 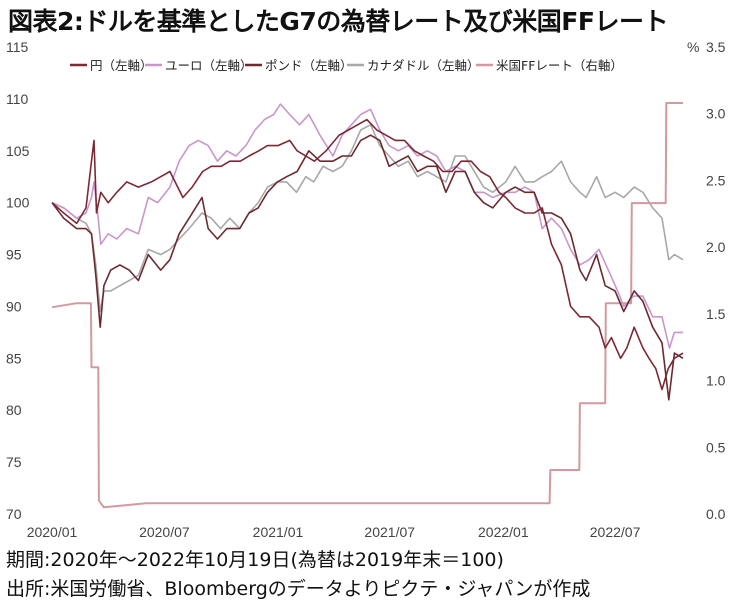 I want to click on period-note: 期間:2020年～2022年10月19日(為替は2019年末＝100), so click(x=255, y=560).